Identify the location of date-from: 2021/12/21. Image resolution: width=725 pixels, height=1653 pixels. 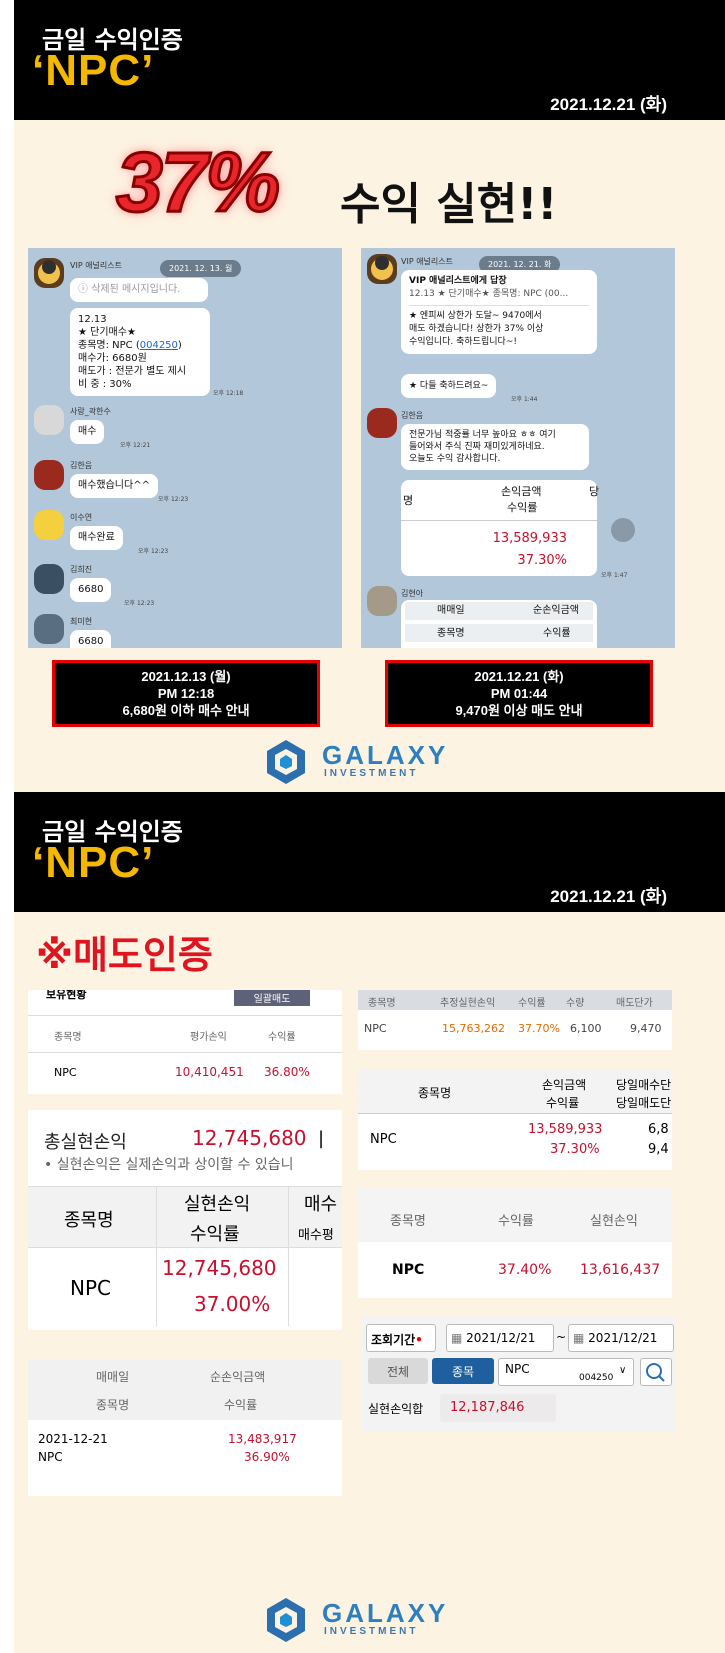
(501, 1338).